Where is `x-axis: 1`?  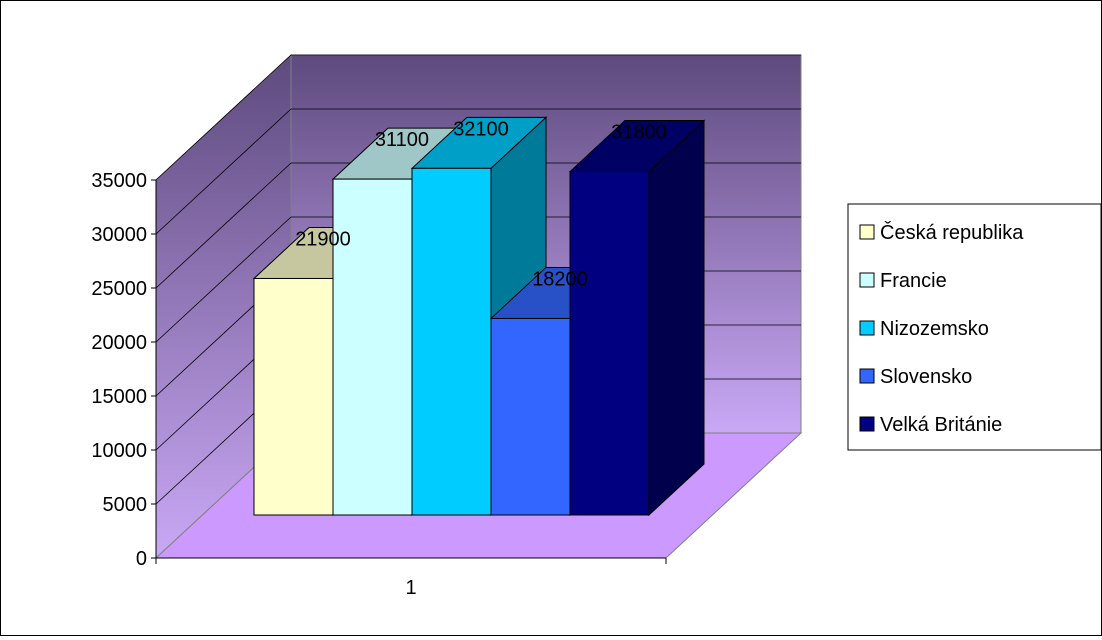 x-axis: 1 is located at coordinates (411, 578).